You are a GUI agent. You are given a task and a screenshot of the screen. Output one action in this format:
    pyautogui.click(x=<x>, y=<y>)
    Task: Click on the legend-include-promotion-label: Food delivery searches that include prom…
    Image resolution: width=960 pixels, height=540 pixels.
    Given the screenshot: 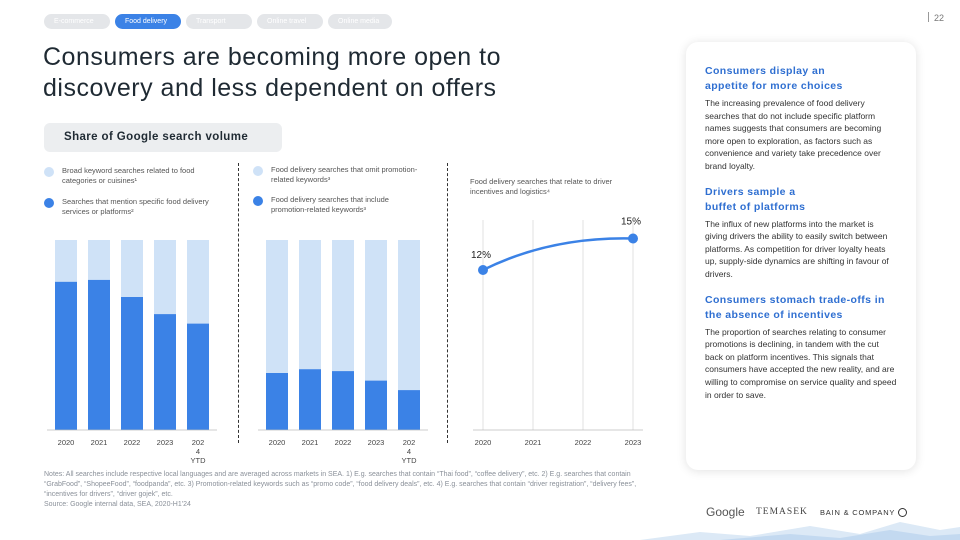 What is the action you would take?
    pyautogui.click(x=330, y=204)
    